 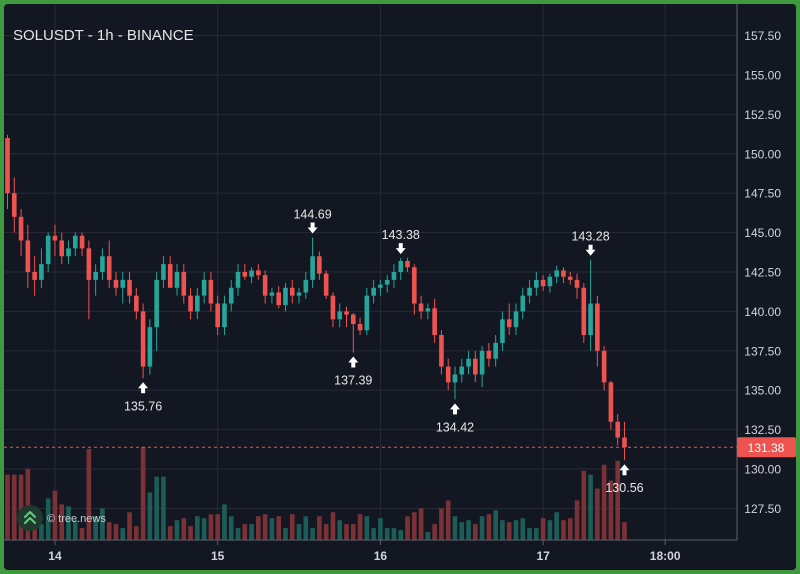 What do you see at coordinates (762, 75) in the screenshot?
I see `price-tick-label: 155.00` at bounding box center [762, 75].